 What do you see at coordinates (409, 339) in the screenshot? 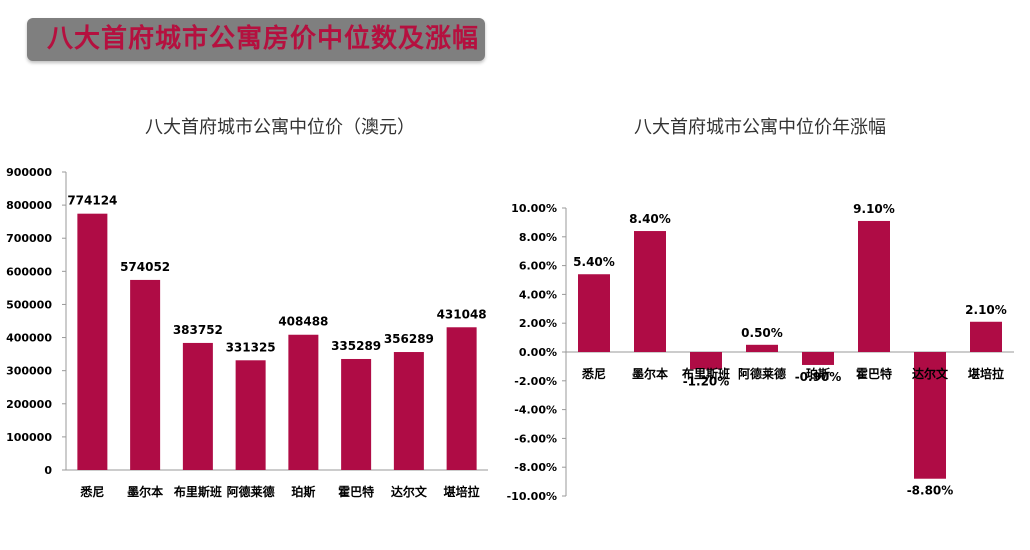
I see `price-data-label: 356289` at bounding box center [409, 339].